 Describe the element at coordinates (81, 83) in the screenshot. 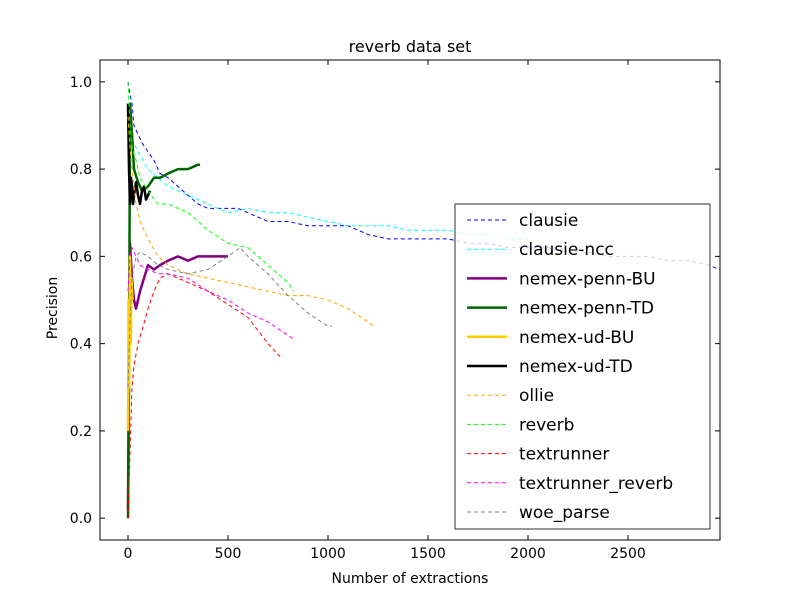

I see `y-tick-label: 1.0` at that location.